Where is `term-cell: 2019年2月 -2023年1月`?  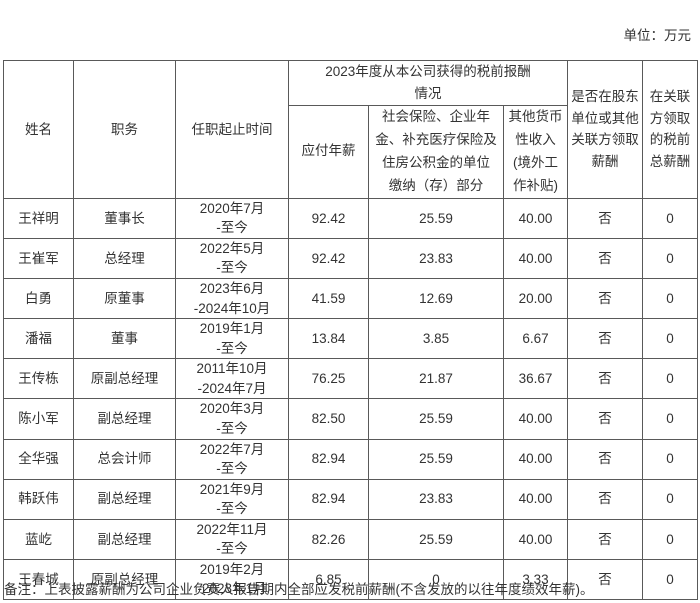
term-cell: 2019年2月 -2023年1月 is located at coordinates (232, 579).